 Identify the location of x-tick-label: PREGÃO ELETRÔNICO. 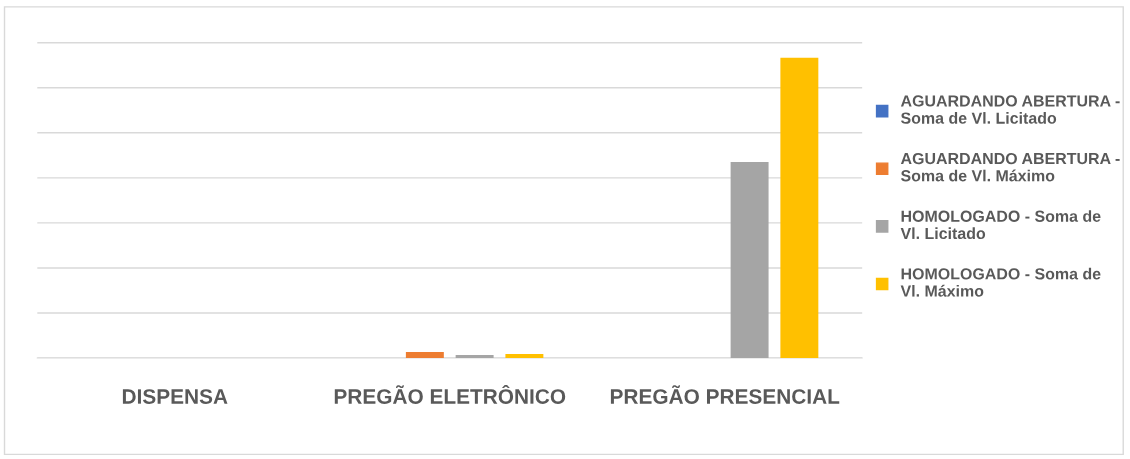
(450, 394).